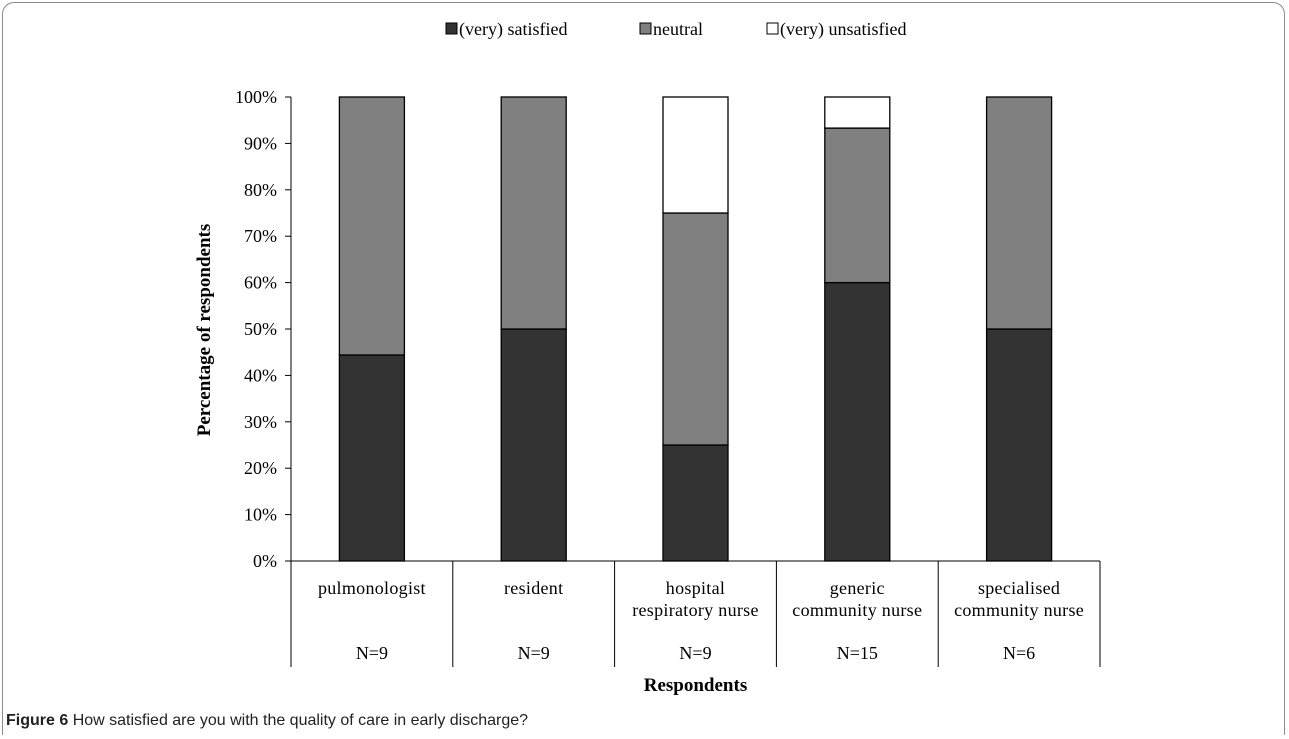 This screenshot has height=739, width=1289. I want to click on x-axis-title: Respondents, so click(695, 685).